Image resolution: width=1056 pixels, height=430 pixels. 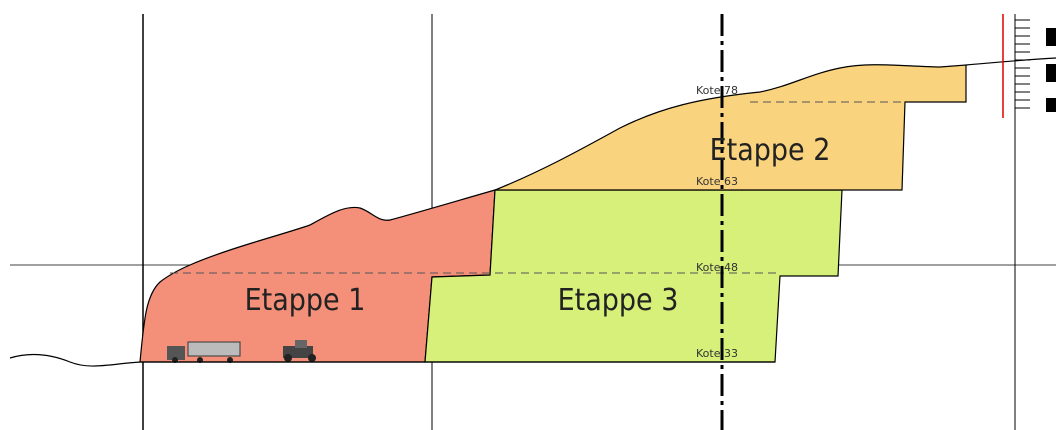 I want to click on level-label: Kote 33, so click(x=717, y=353).